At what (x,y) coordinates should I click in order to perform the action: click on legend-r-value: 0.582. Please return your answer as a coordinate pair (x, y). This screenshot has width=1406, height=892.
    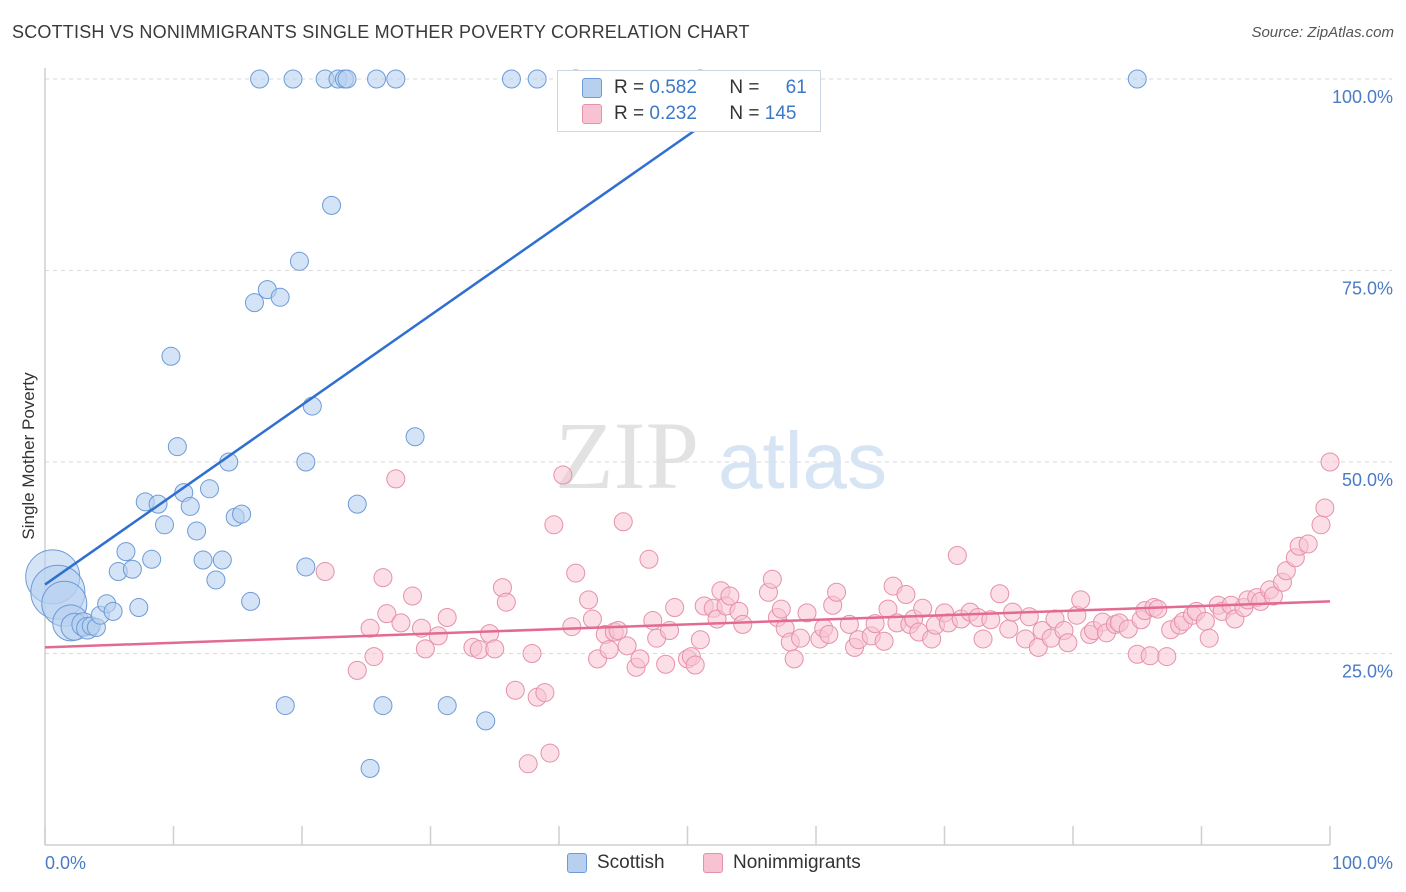
    Looking at the image, I should click on (673, 87).